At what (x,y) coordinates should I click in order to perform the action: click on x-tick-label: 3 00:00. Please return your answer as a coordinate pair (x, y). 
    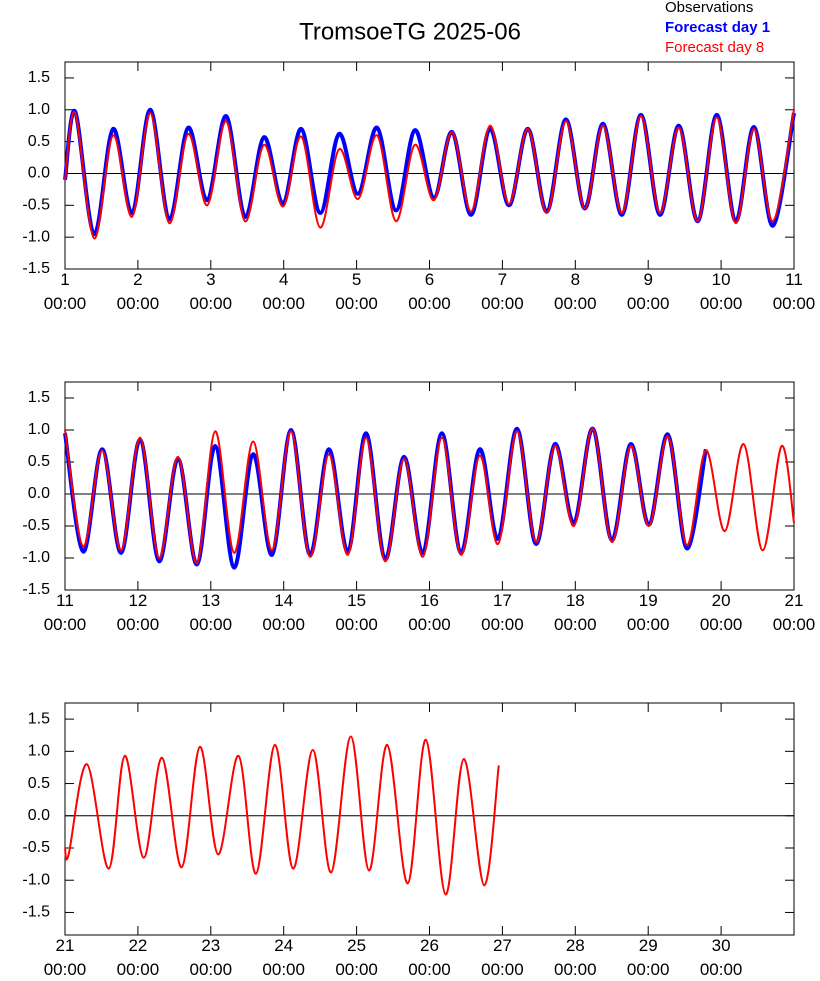
    Looking at the image, I should click on (211, 291).